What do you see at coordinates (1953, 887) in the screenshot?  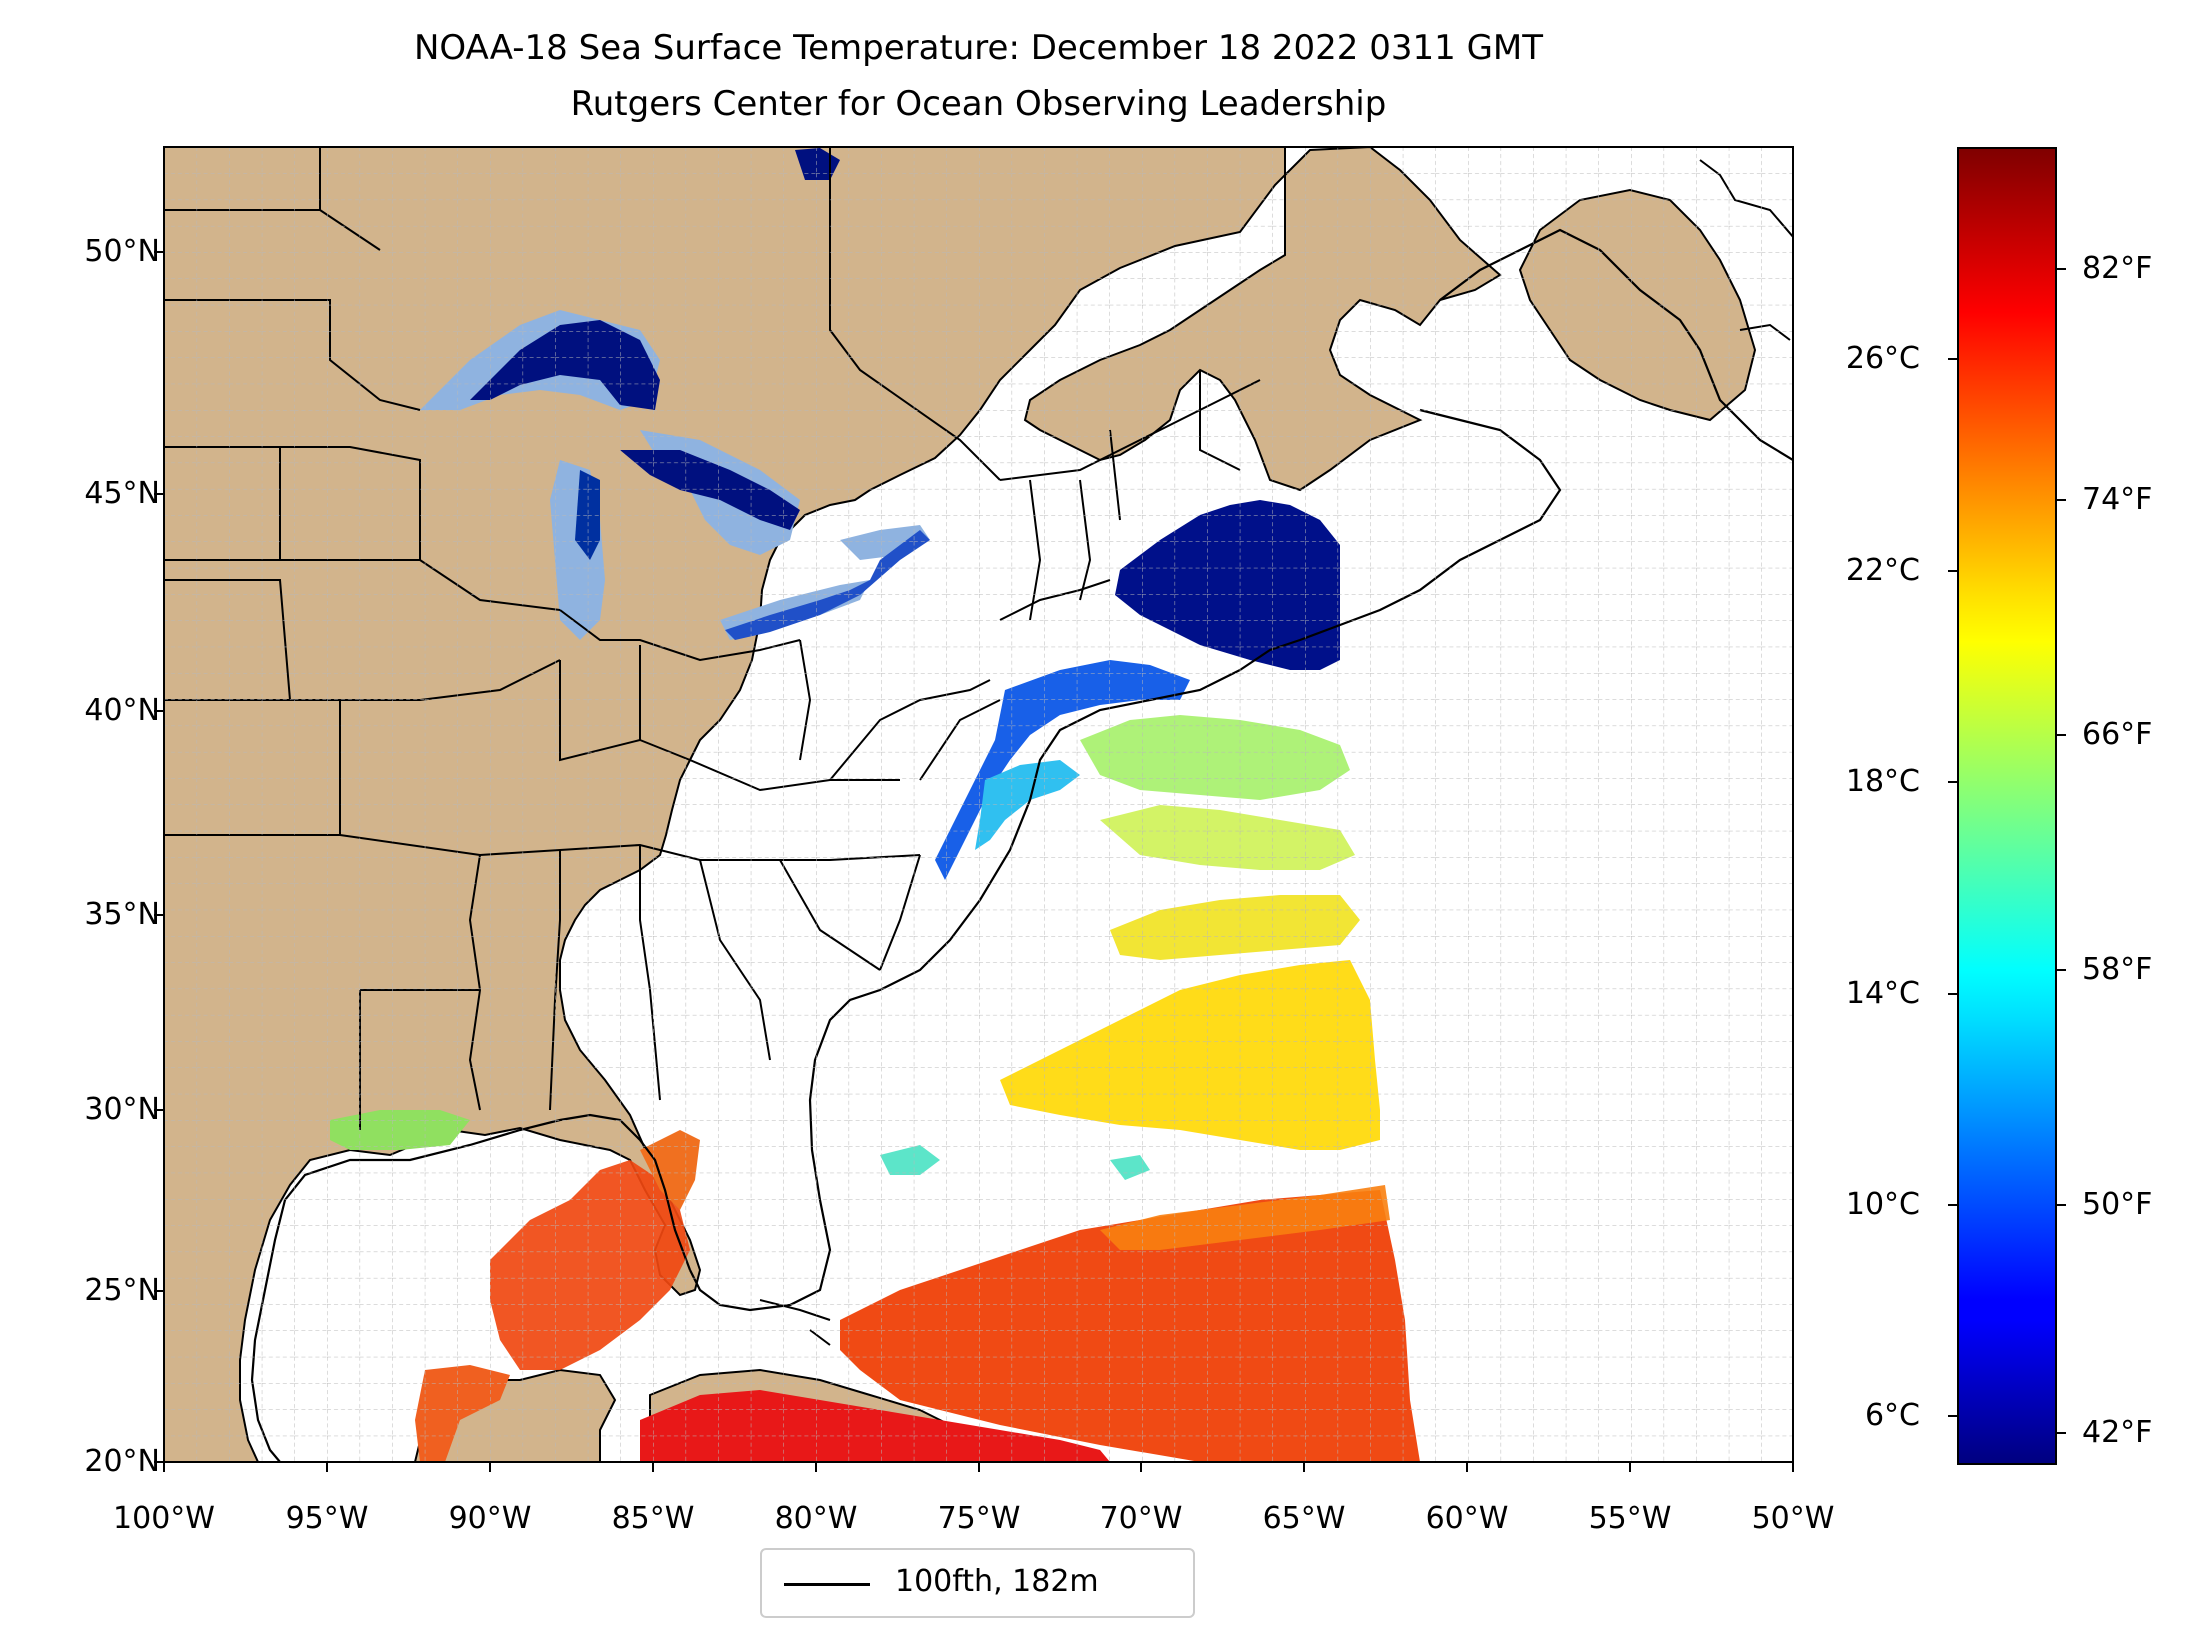 I see `colorbar-celsius-ticks` at bounding box center [1953, 887].